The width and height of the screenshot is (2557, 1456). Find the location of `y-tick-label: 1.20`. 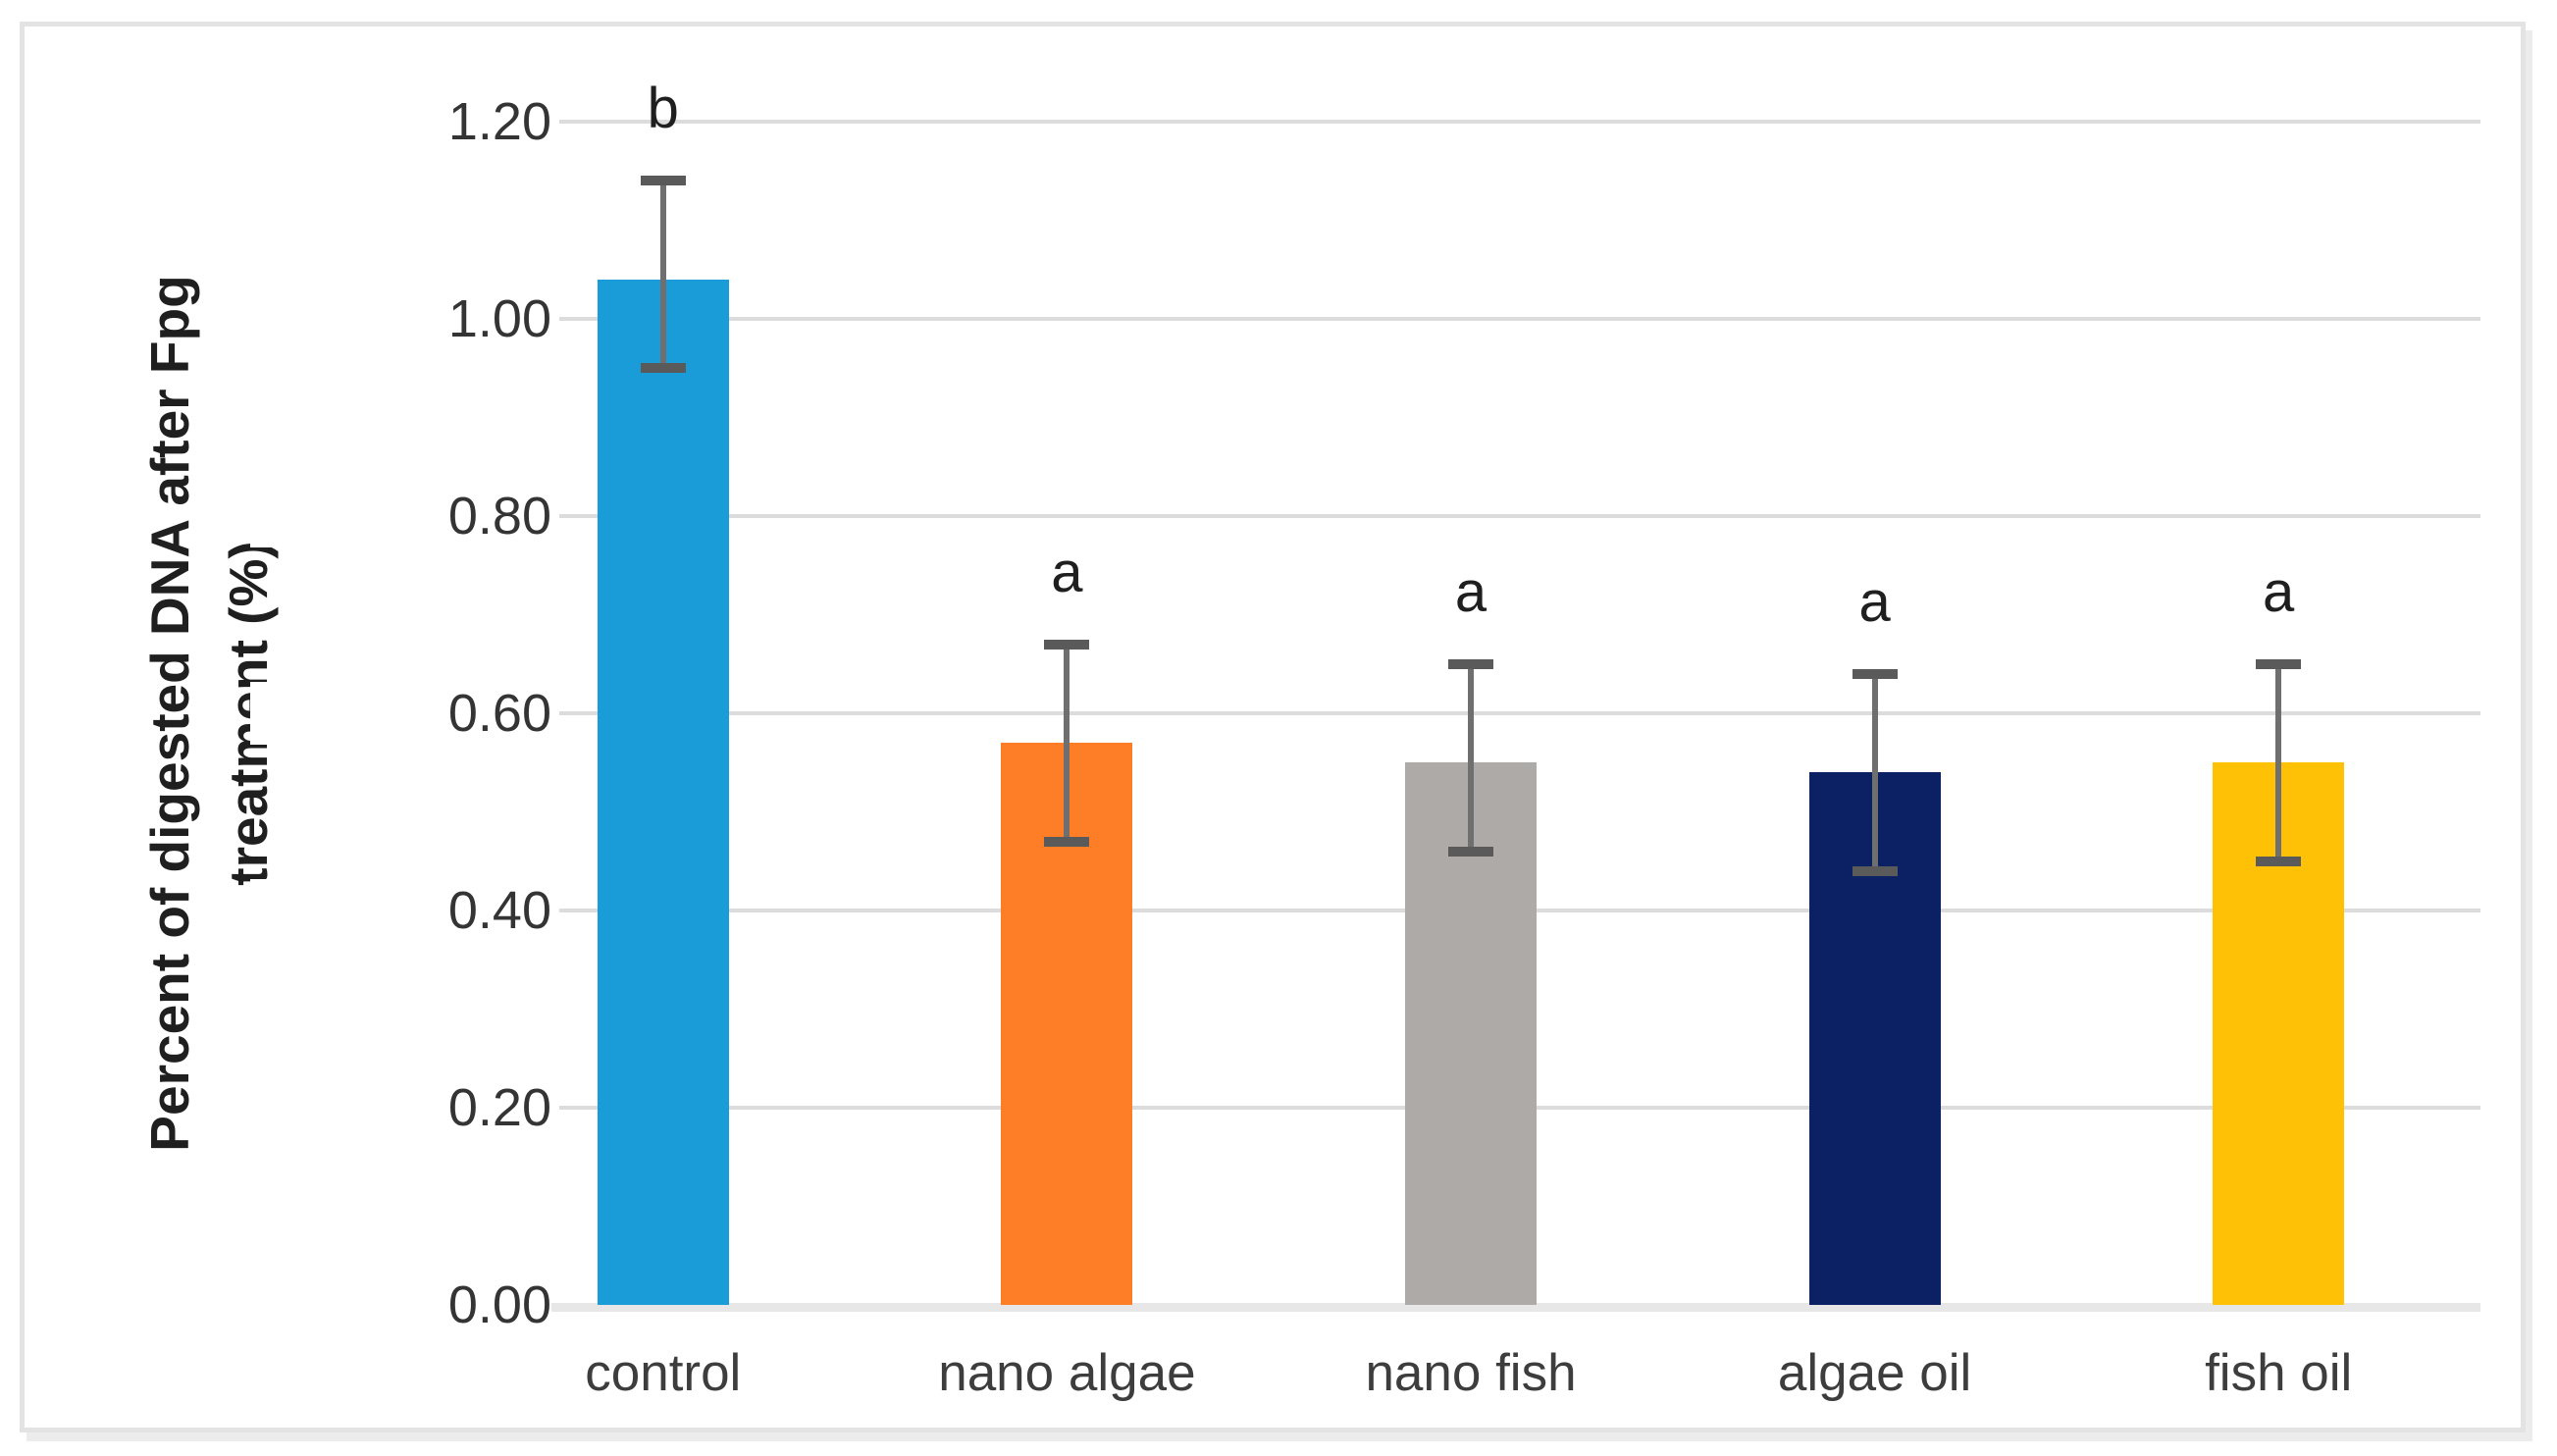

y-tick-label: 1.20 is located at coordinates (401, 121).